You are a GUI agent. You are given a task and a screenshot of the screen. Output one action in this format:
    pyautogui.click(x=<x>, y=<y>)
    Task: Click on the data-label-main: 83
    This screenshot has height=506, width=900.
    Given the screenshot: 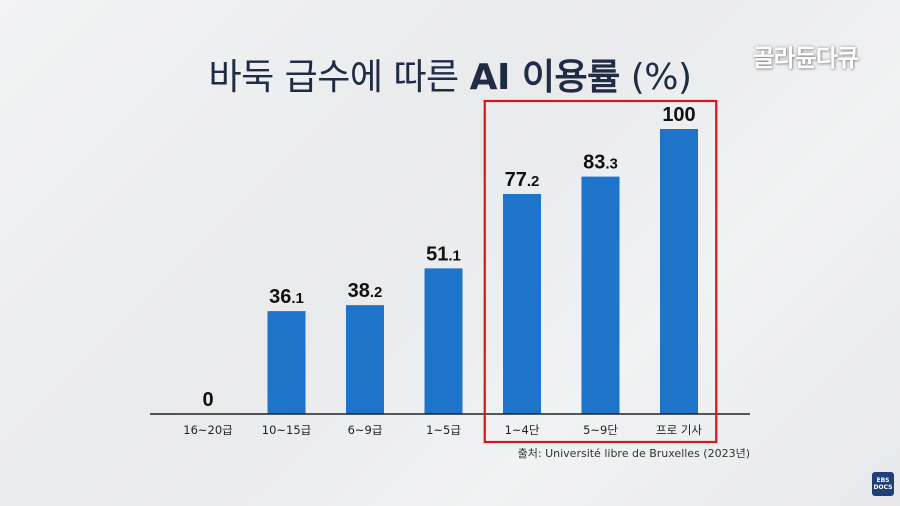 What is the action you would take?
    pyautogui.click(x=594, y=163)
    